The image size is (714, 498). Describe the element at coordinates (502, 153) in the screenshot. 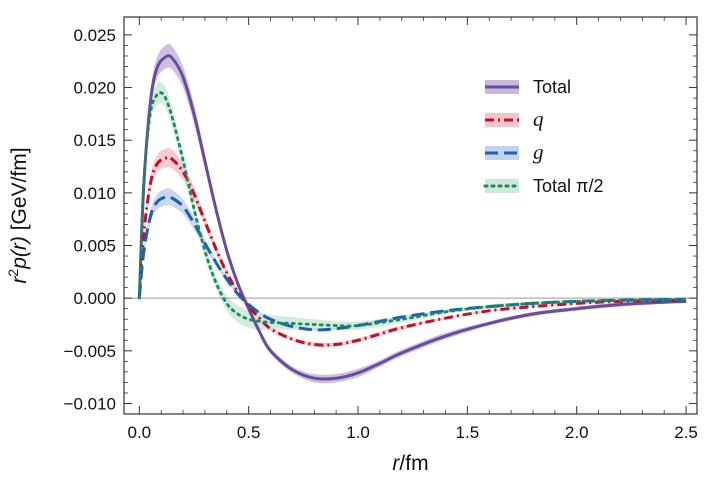

I see `legend-band-g` at that location.